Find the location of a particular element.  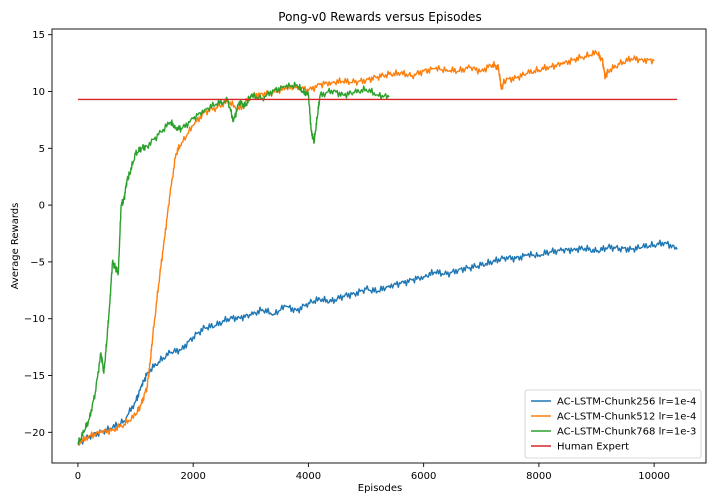

y-axis-label: Average Rewards is located at coordinates (15, 246).